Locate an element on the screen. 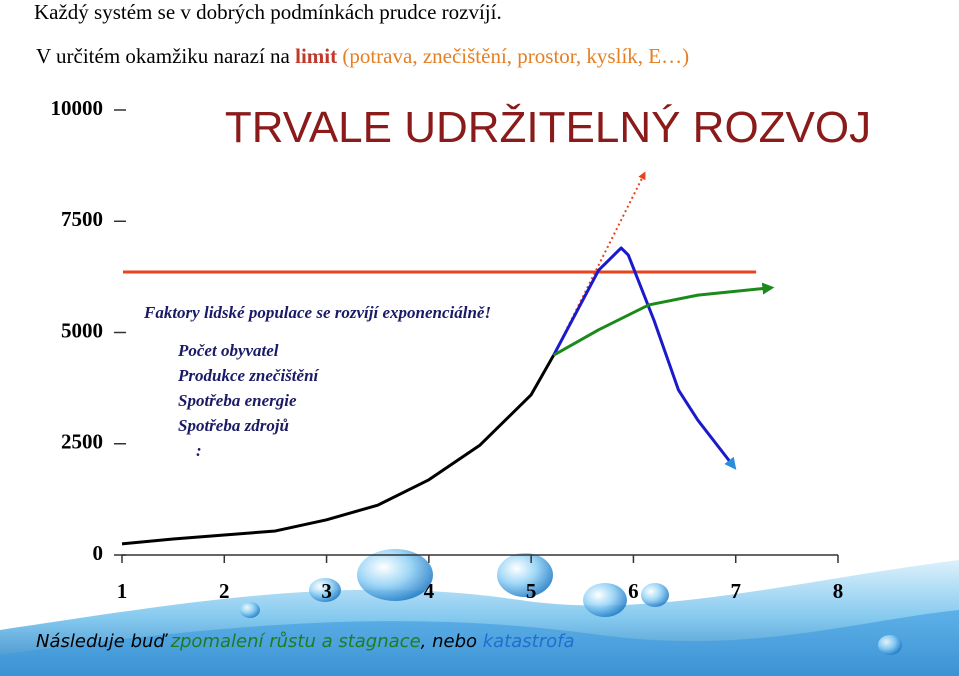  header-segment: limit is located at coordinates (316, 56).